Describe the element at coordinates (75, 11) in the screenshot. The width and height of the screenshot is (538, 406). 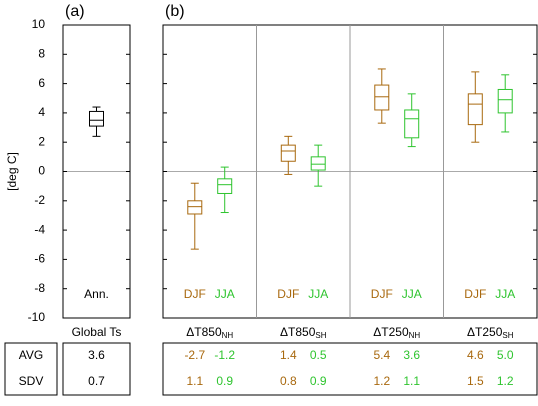
I see `panel-label: (a)` at that location.